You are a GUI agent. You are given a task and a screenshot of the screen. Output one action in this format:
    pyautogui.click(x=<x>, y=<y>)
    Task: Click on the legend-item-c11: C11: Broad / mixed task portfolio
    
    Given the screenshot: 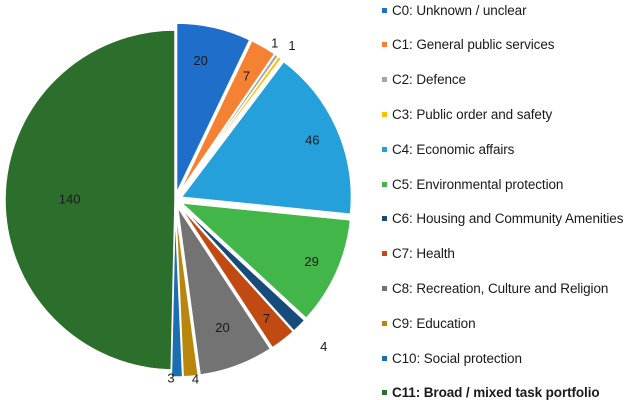 What is the action you would take?
    pyautogui.click(x=491, y=391)
    